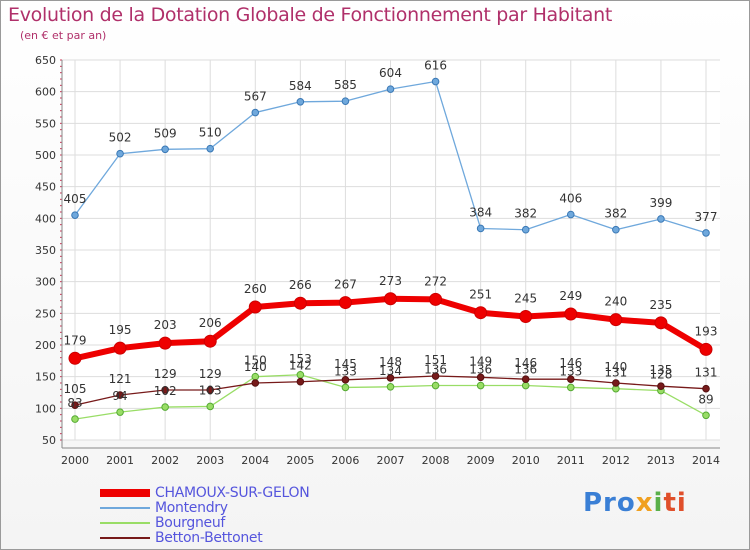 The width and height of the screenshot is (750, 550). I want to click on y-tick-label: 100, so click(45, 408).